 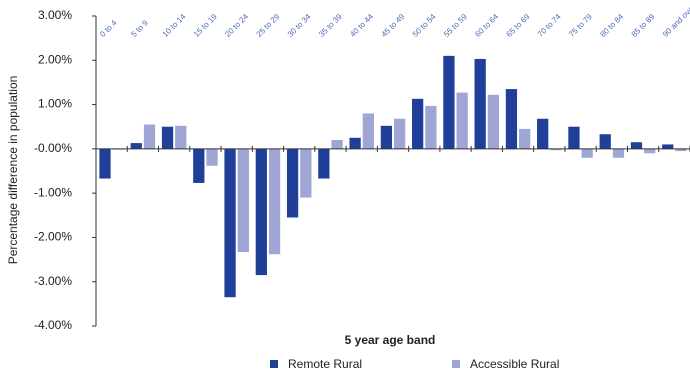 I want to click on y-tick-label: 3.00%, so click(x=55, y=15).